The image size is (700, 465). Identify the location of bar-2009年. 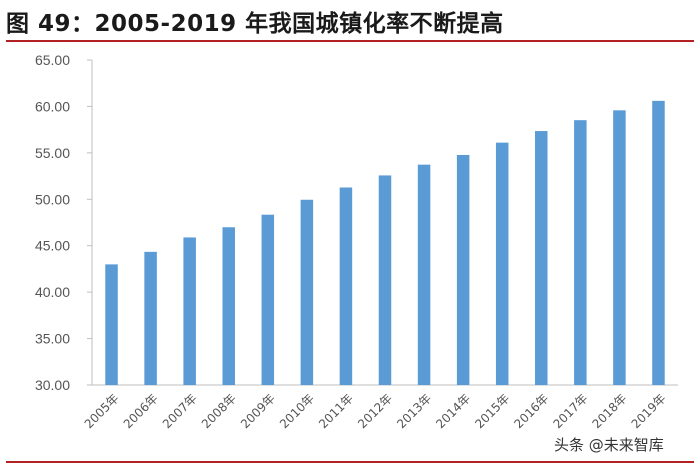
(268, 299).